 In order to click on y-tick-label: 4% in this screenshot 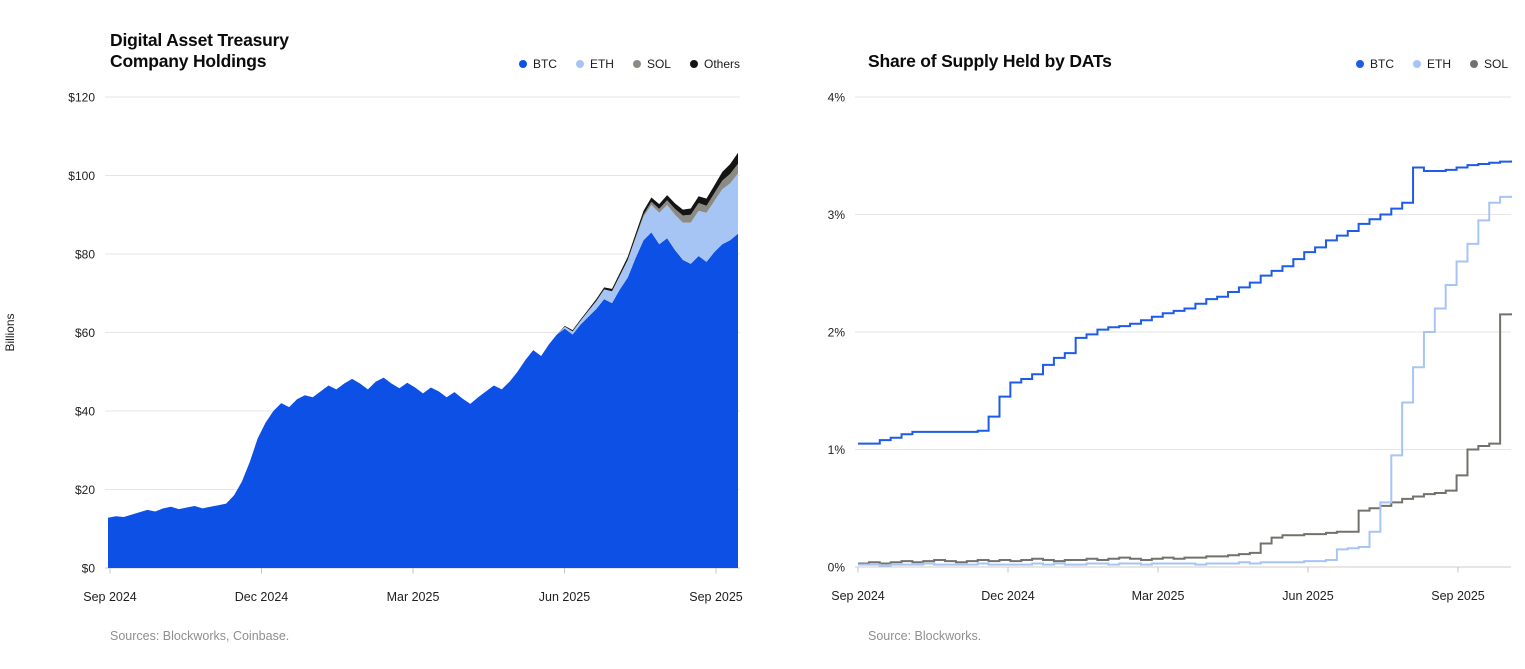, I will do `click(837, 98)`.